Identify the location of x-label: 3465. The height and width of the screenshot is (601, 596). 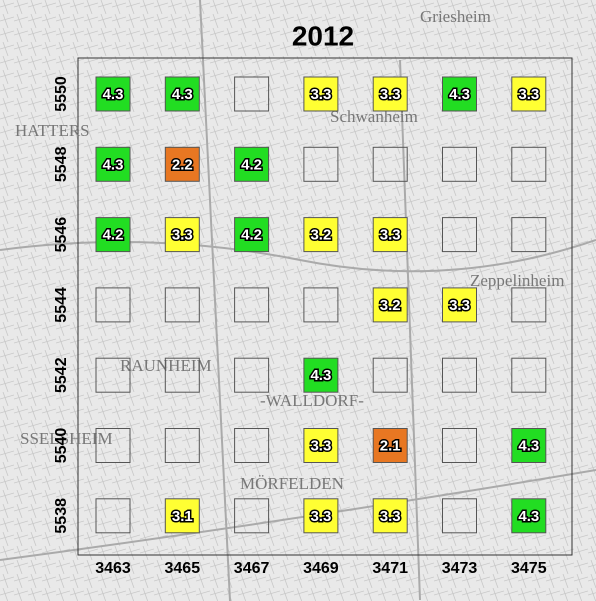
(183, 568).